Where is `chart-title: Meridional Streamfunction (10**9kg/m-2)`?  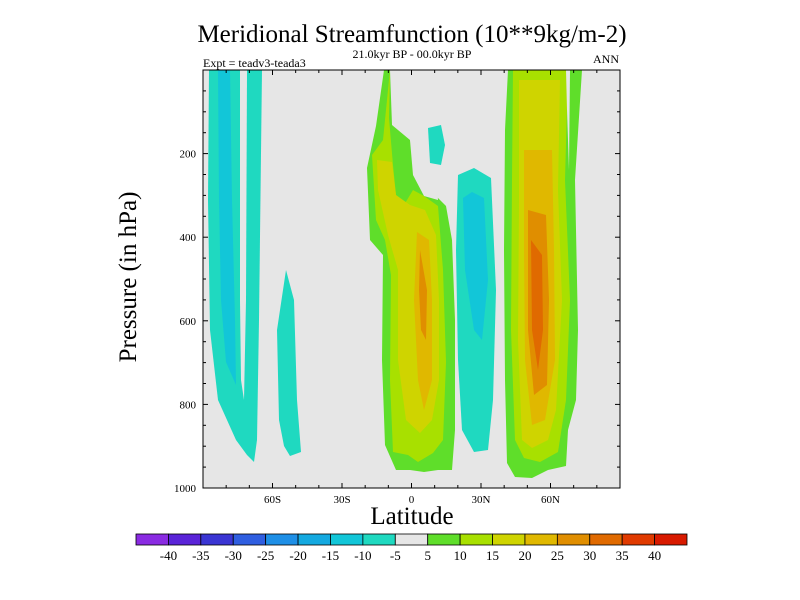
chart-title: Meridional Streamfunction (10**9kg/m-2) is located at coordinates (411, 34).